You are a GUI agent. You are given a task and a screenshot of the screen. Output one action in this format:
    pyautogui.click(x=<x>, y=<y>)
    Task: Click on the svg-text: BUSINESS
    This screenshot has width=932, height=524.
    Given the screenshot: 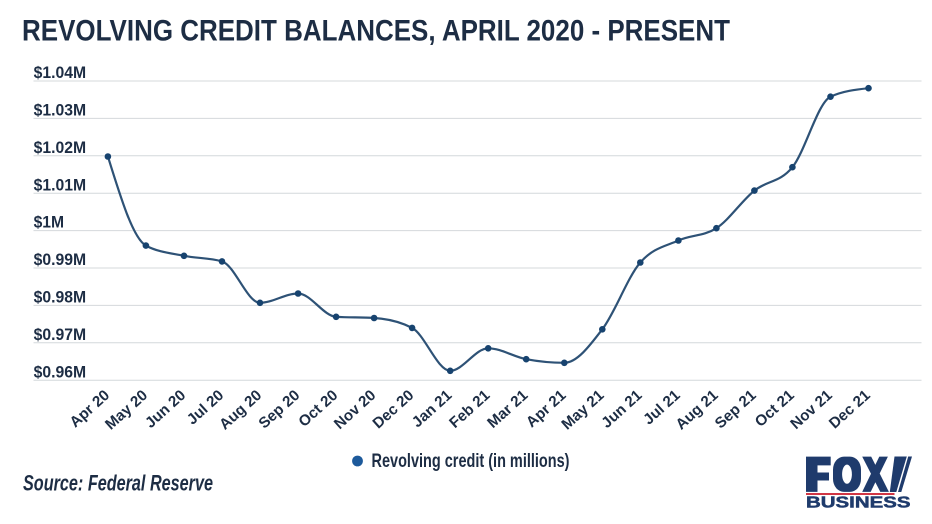 What is the action you would take?
    pyautogui.click(x=858, y=502)
    